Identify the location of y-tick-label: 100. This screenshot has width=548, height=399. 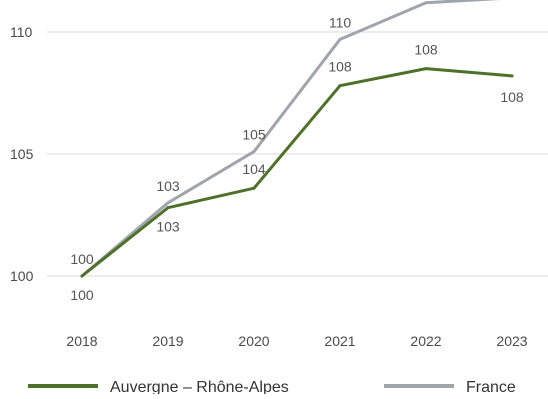
(22, 276).